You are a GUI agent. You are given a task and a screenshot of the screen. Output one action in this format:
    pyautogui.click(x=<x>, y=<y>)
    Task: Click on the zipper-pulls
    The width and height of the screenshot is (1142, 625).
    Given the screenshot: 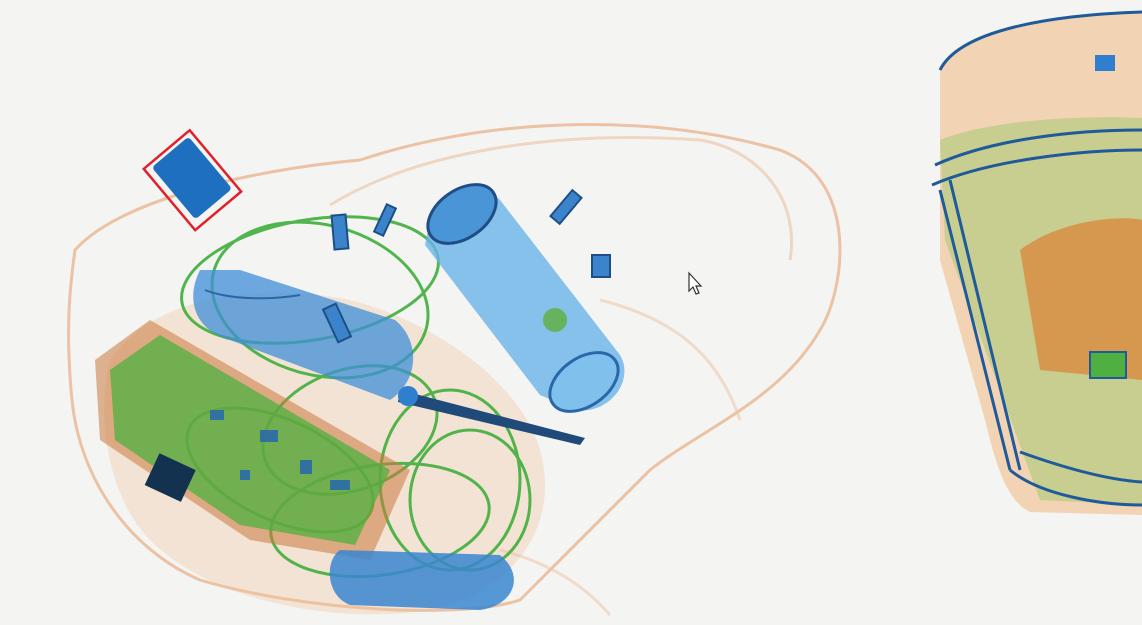 What is the action you would take?
    pyautogui.click(x=466, y=266)
    